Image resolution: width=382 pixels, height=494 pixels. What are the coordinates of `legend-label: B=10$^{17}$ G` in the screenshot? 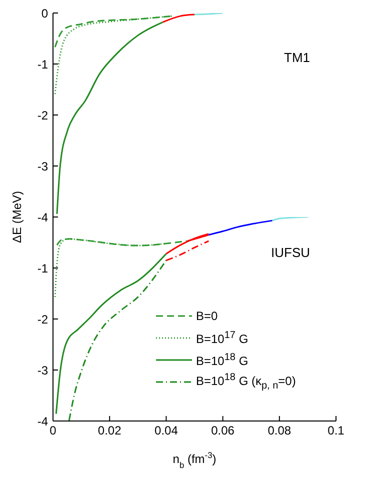 It's located at (222, 338).